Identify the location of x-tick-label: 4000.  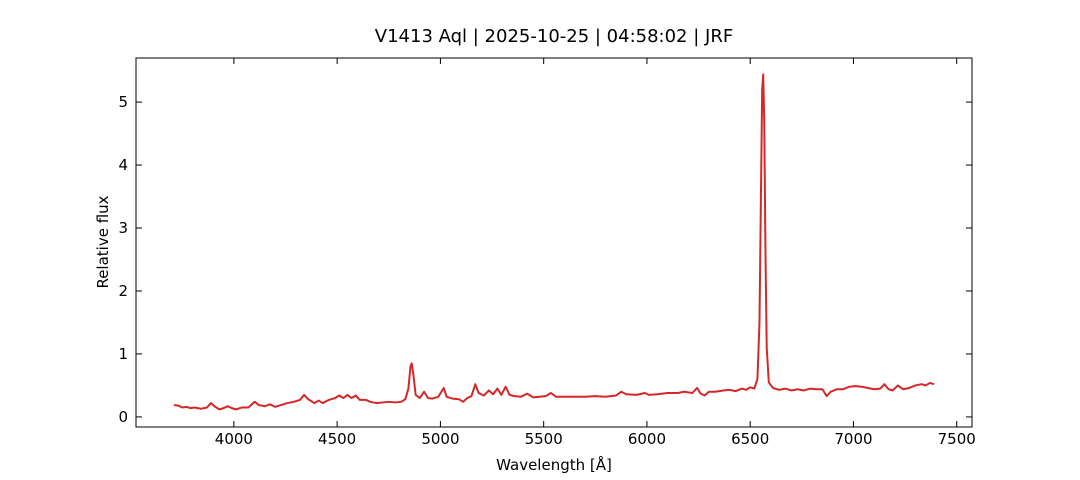
(234, 439).